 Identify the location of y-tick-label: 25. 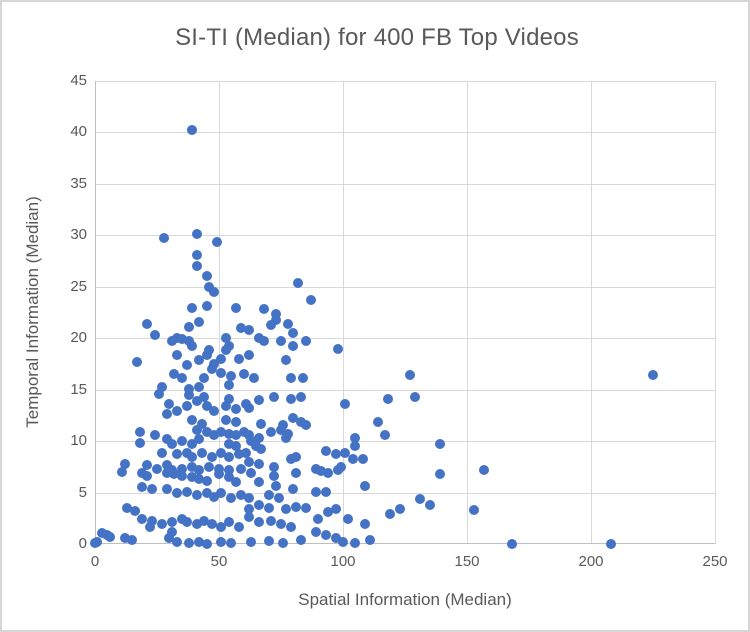
(78, 286).